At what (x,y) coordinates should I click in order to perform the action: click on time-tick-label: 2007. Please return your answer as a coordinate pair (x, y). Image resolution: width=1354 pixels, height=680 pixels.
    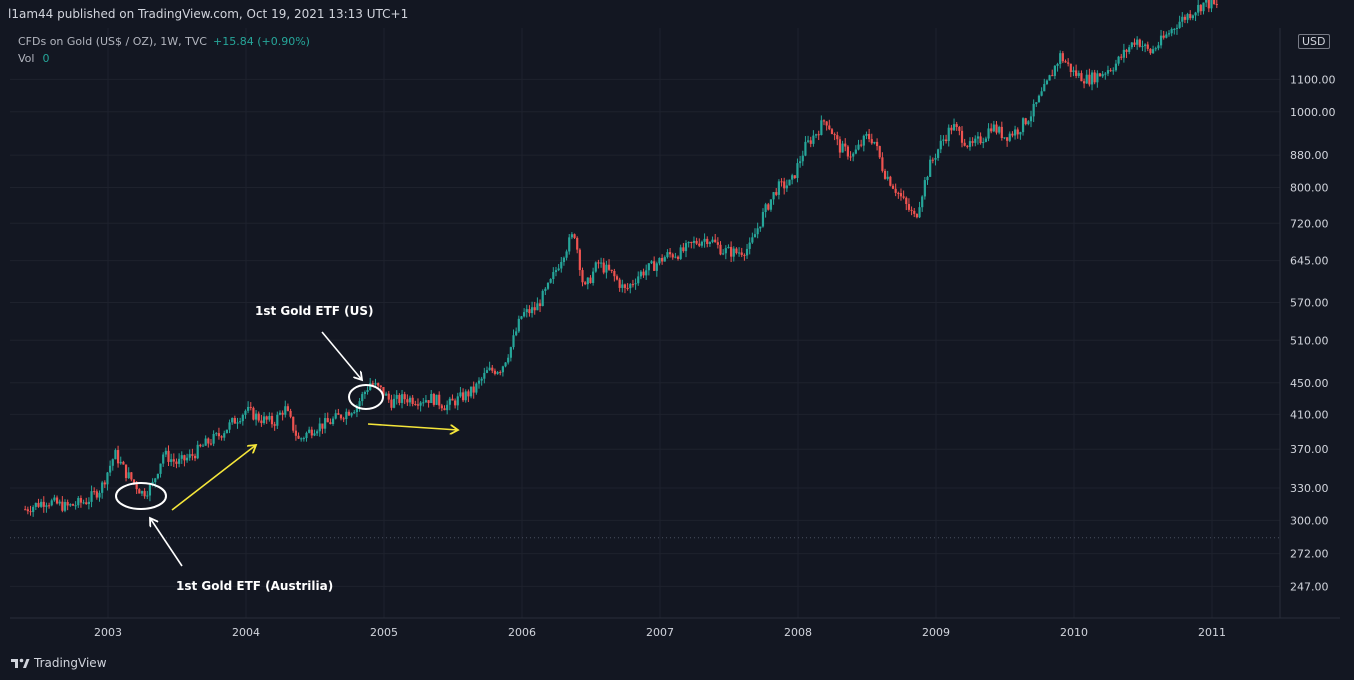
    Looking at the image, I should click on (660, 632).